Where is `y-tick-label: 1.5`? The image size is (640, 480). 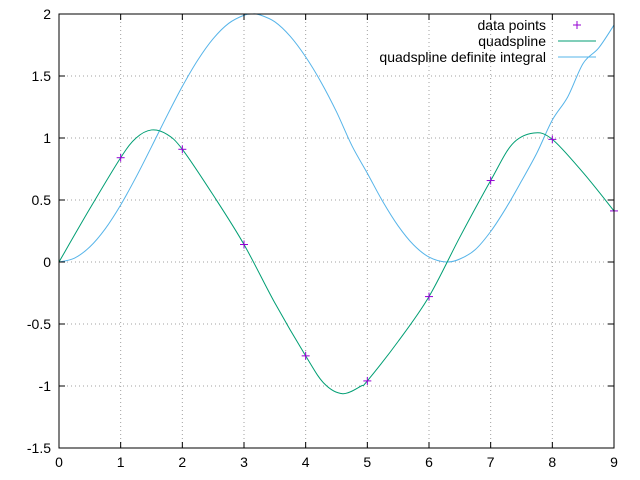 y-tick-label: 1.5 is located at coordinates (42, 76).